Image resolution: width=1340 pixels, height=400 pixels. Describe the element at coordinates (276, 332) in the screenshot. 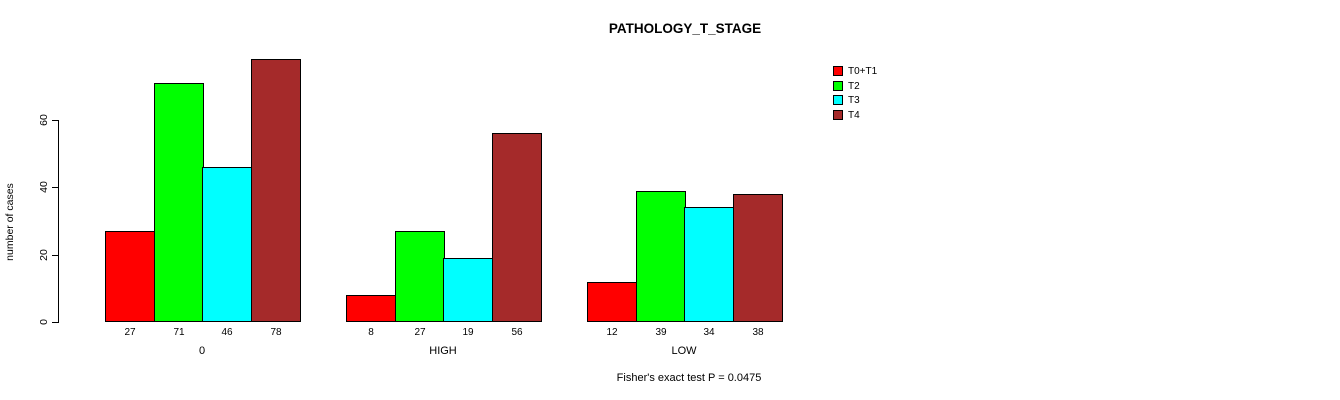

I see `bar-value-label: 78` at that location.